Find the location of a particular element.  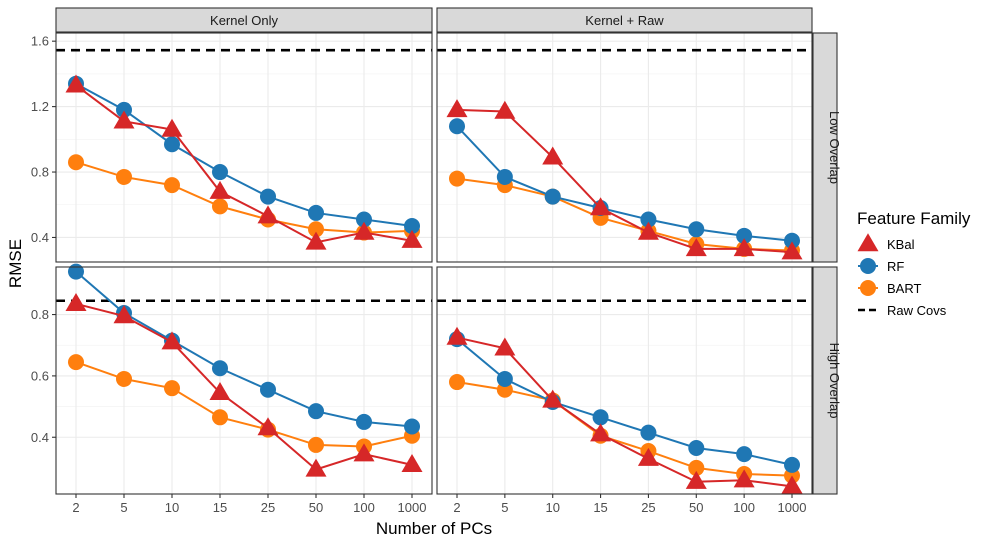

strip-low-overlap: Low Overlap is located at coordinates (827, 147).